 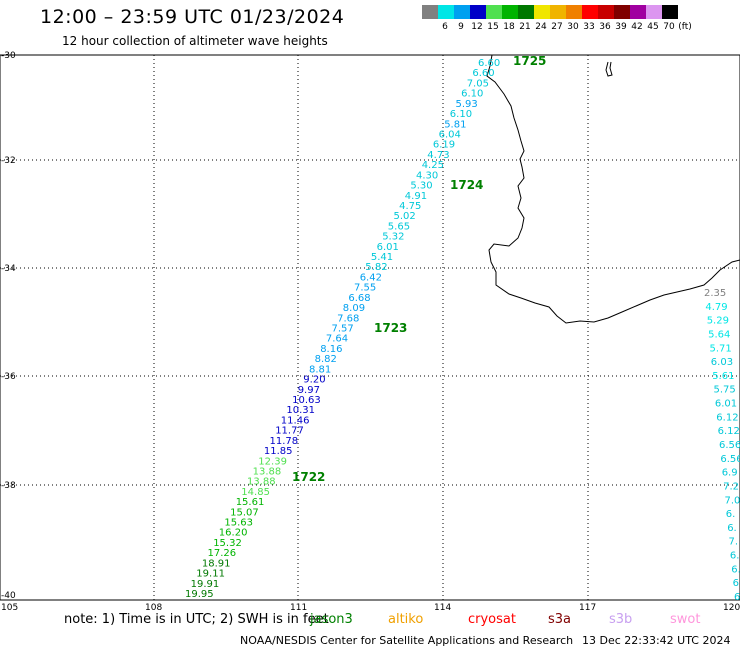 I want to click on track-right-swh-label: 5.61, so click(x=723, y=376).